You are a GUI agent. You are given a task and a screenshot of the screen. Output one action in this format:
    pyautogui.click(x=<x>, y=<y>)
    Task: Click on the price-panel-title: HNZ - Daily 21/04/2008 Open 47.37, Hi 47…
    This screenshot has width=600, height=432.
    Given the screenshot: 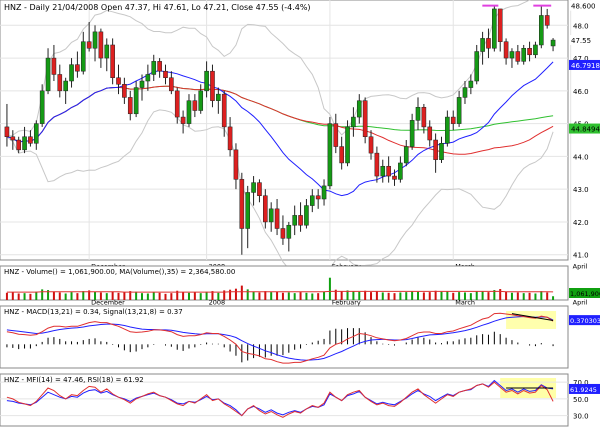 What is the action you would take?
    pyautogui.click(x=157, y=7)
    